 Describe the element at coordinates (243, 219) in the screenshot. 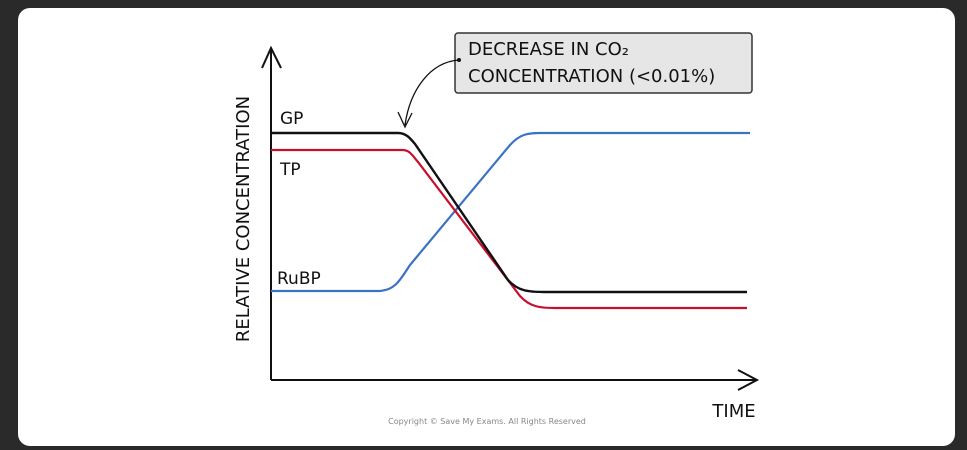

I see `y-axis-label: RELATIVE CONCENTRATION` at that location.